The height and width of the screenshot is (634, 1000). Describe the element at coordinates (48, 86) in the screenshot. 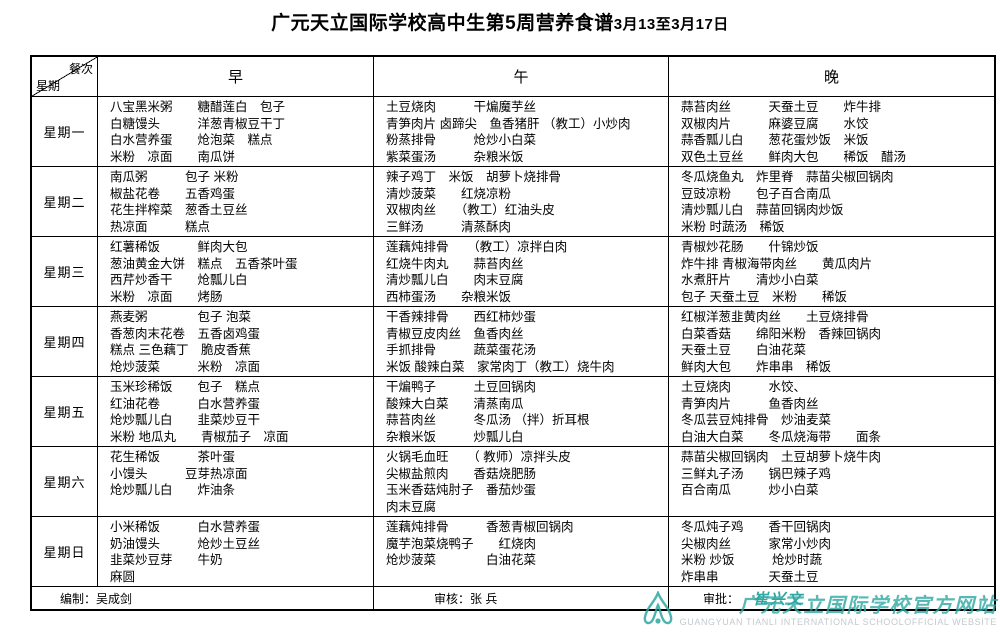

I see `corner-day-label: 星期` at that location.